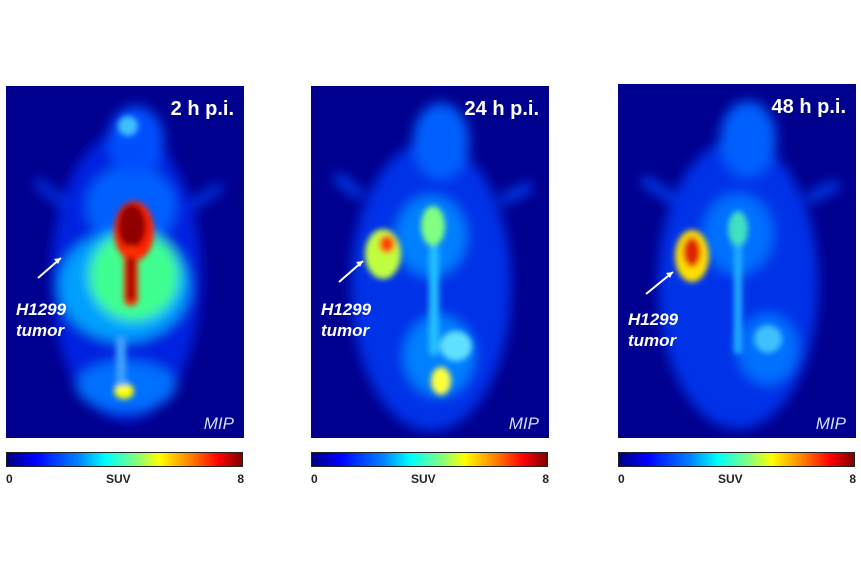  What do you see at coordinates (202, 109) in the screenshot?
I see `timepoint-label: 2 h p.i.` at bounding box center [202, 109].